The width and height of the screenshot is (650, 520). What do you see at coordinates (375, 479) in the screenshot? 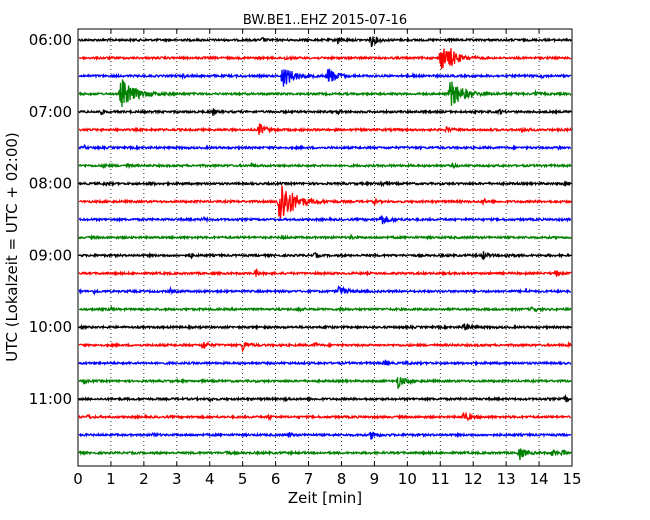
I see `x-tick-label: 9` at bounding box center [375, 479].